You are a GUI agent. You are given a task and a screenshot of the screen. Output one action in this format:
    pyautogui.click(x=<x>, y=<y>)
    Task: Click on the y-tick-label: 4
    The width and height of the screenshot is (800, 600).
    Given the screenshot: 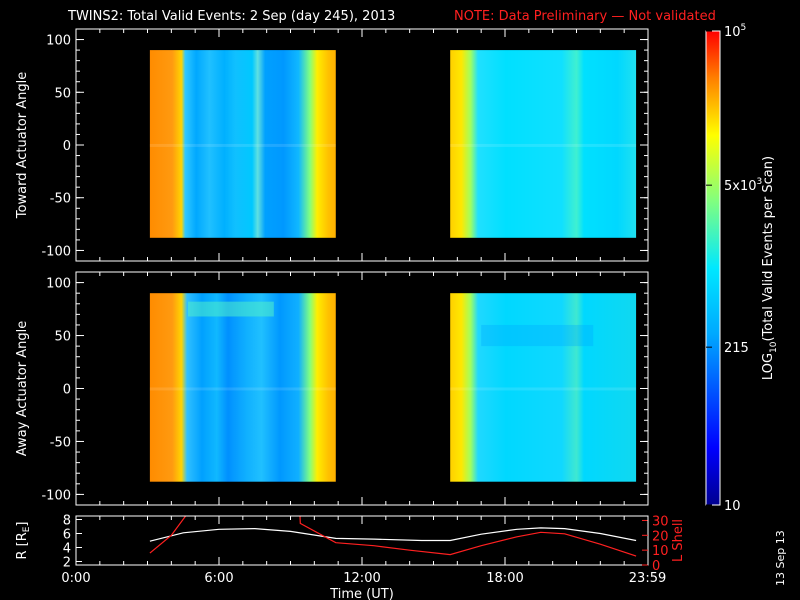 What is the action you would take?
    pyautogui.click(x=67, y=549)
    